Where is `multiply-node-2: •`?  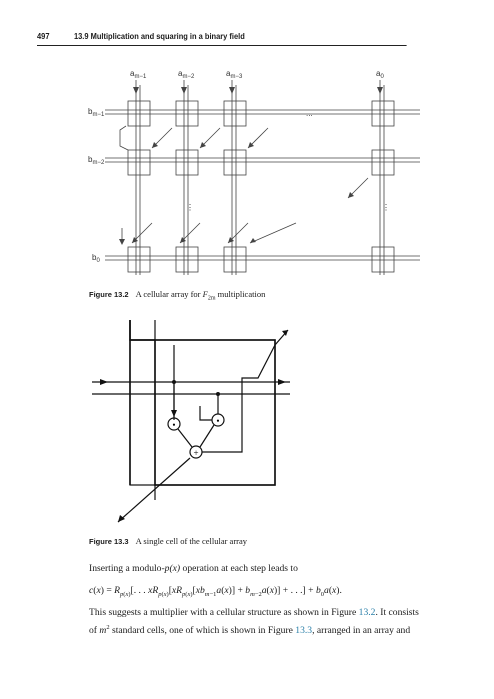
multiply-node-2: • is located at coordinates (217, 421).